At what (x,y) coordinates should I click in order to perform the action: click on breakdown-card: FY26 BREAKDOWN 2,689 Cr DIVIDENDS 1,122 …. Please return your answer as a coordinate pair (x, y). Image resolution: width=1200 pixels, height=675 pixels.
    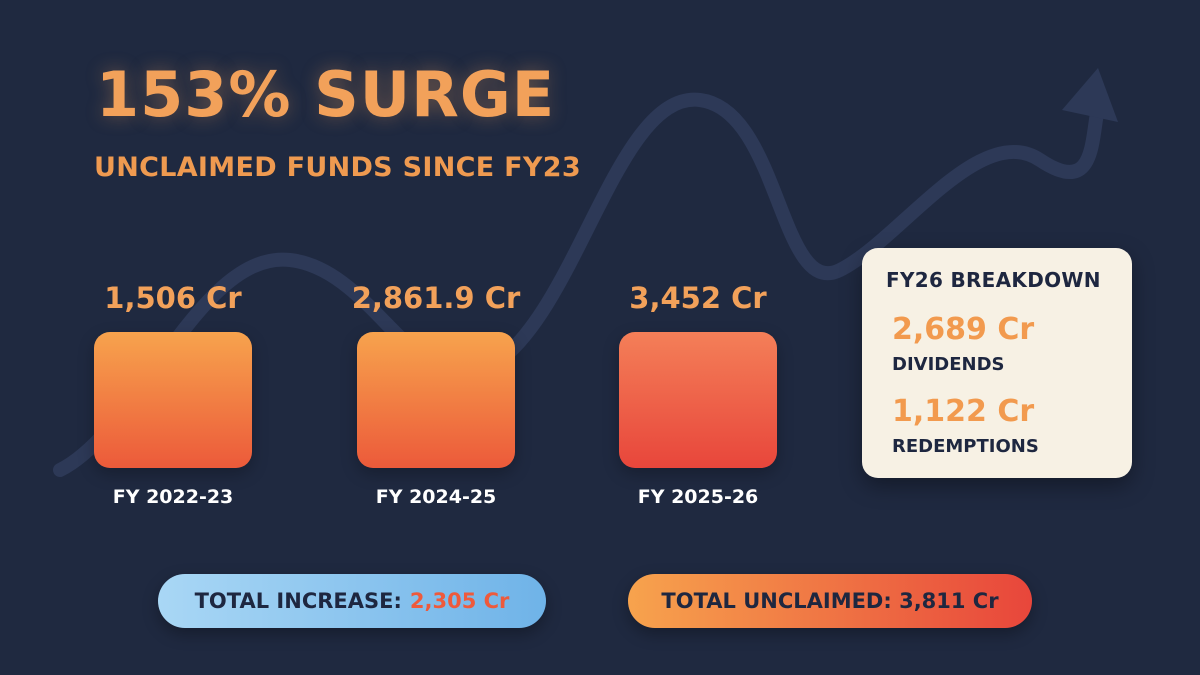
    Looking at the image, I should click on (997, 363).